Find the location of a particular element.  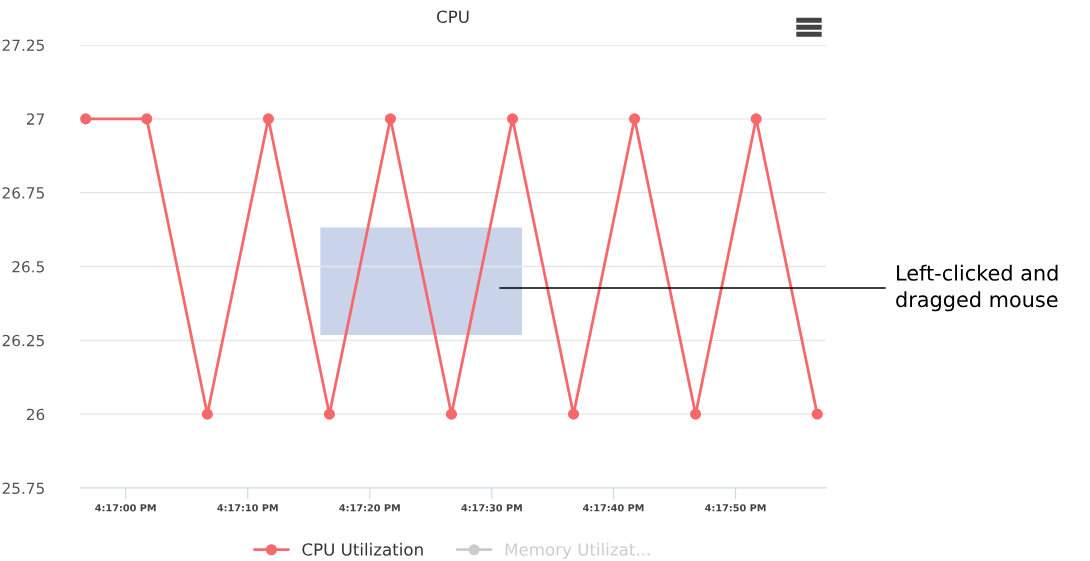

x-tick-label: 4:17:00 PM is located at coordinates (125, 508).